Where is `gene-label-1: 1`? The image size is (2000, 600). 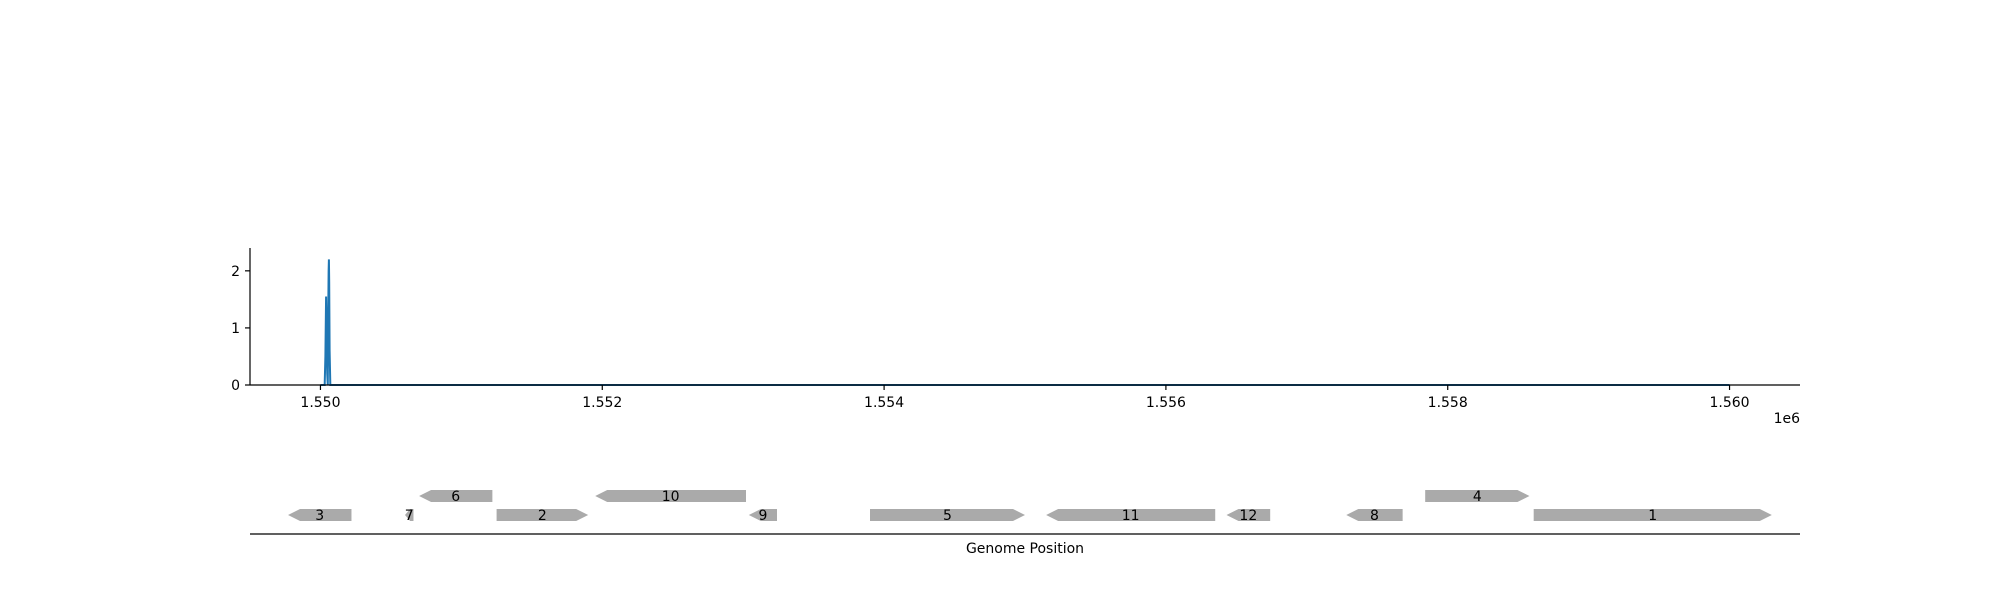 gene-label-1: 1 is located at coordinates (1652, 516).